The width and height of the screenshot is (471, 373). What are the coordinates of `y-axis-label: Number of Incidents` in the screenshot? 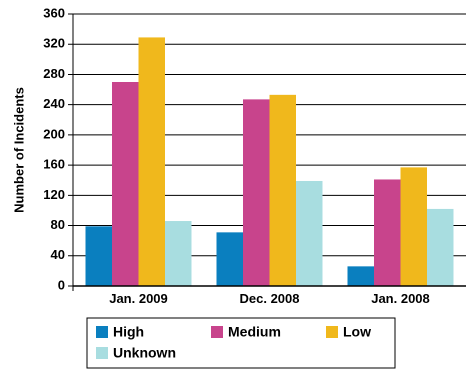 It's located at (18, 150).